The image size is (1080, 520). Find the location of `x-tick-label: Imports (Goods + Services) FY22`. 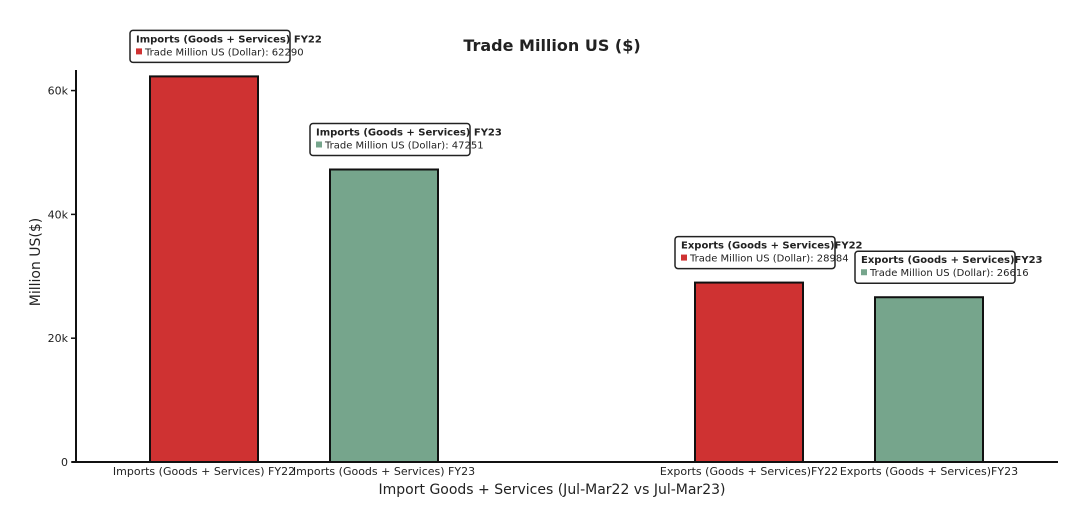

x-tick-label: Imports (Goods + Services) FY22 is located at coordinates (204, 471).